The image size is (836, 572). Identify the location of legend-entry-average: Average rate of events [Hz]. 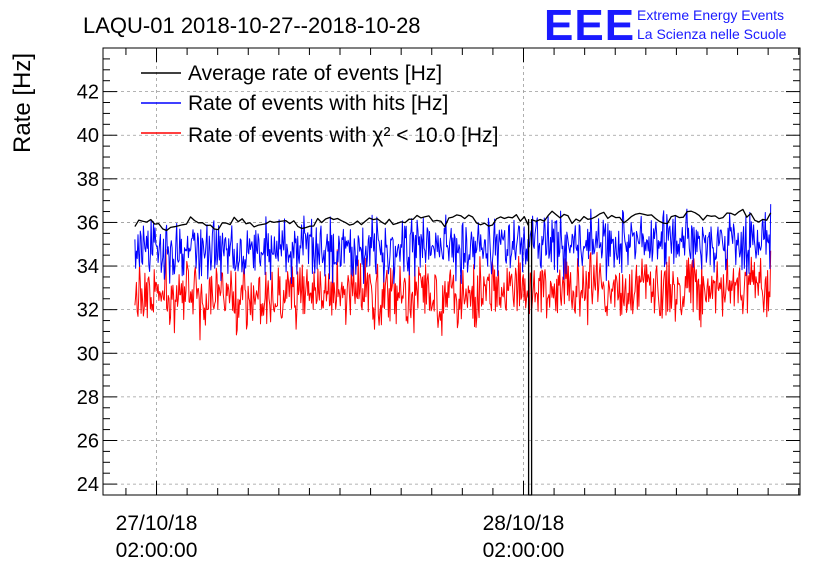
(291, 73).